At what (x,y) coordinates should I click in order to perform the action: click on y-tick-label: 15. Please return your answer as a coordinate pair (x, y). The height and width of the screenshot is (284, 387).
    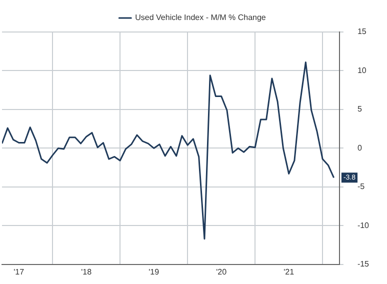
    Looking at the image, I should click on (362, 31).